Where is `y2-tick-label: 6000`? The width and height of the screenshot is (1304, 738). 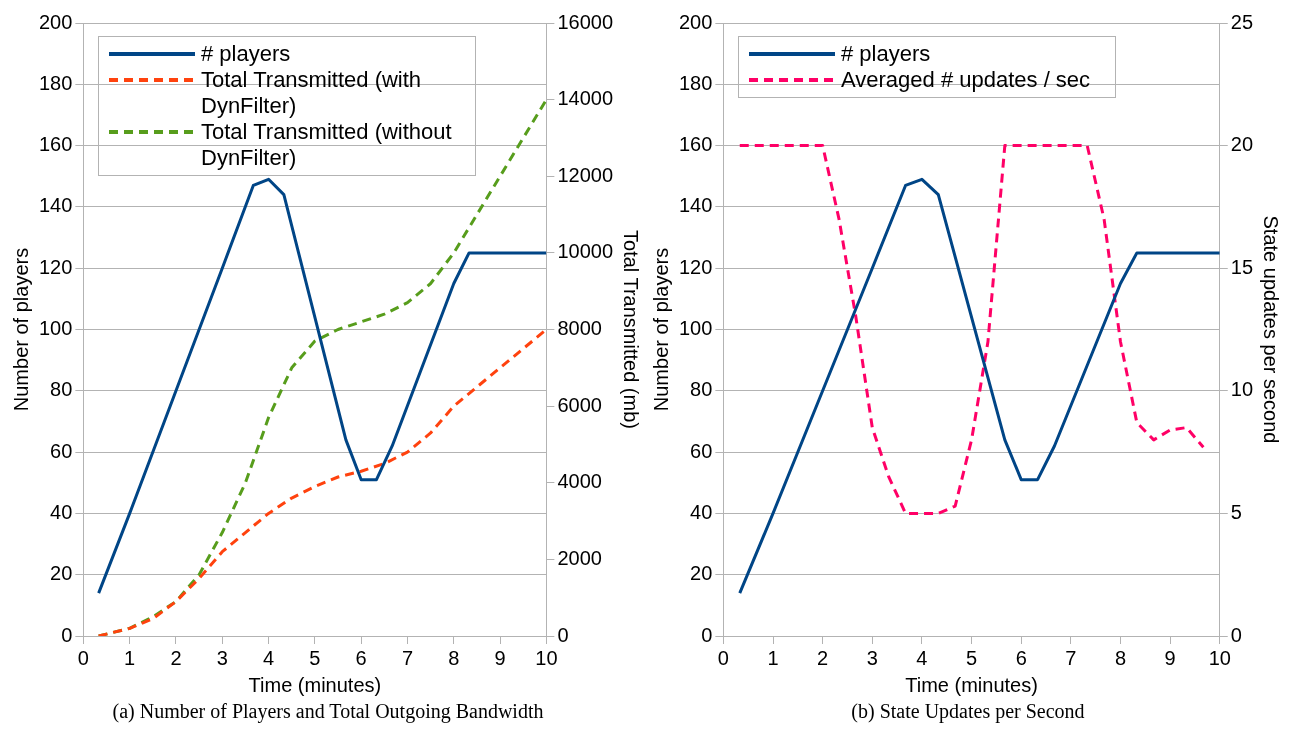 y2-tick-label: 6000 is located at coordinates (579, 404).